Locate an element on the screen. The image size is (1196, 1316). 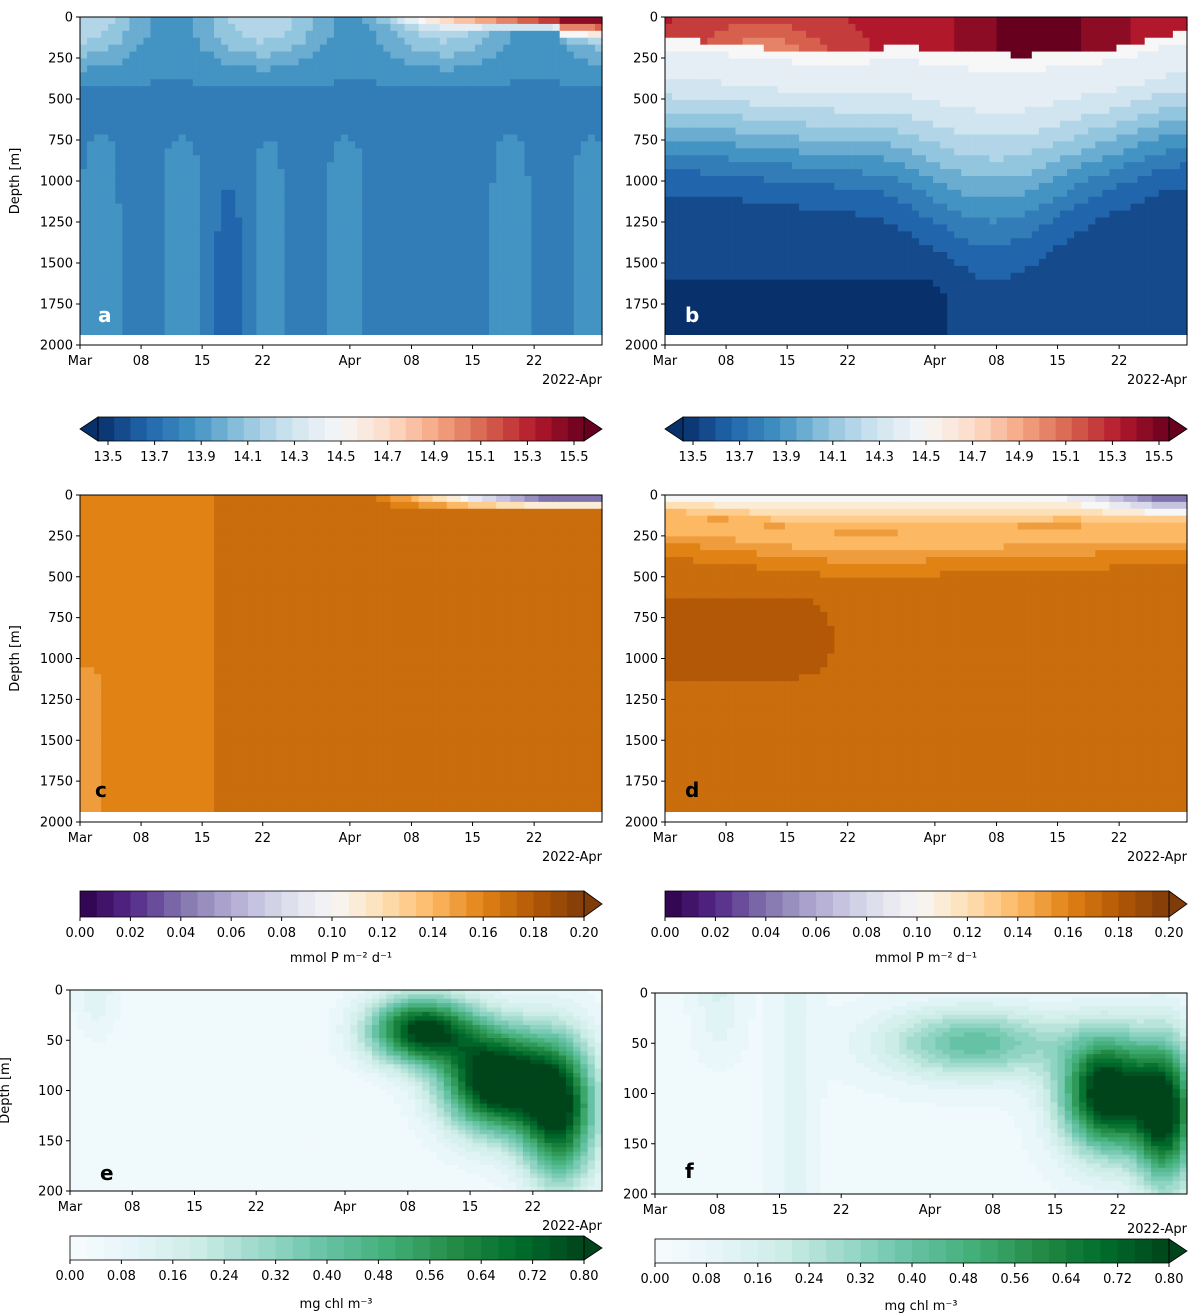
x-tick-label: 15 is located at coordinates (472, 361).